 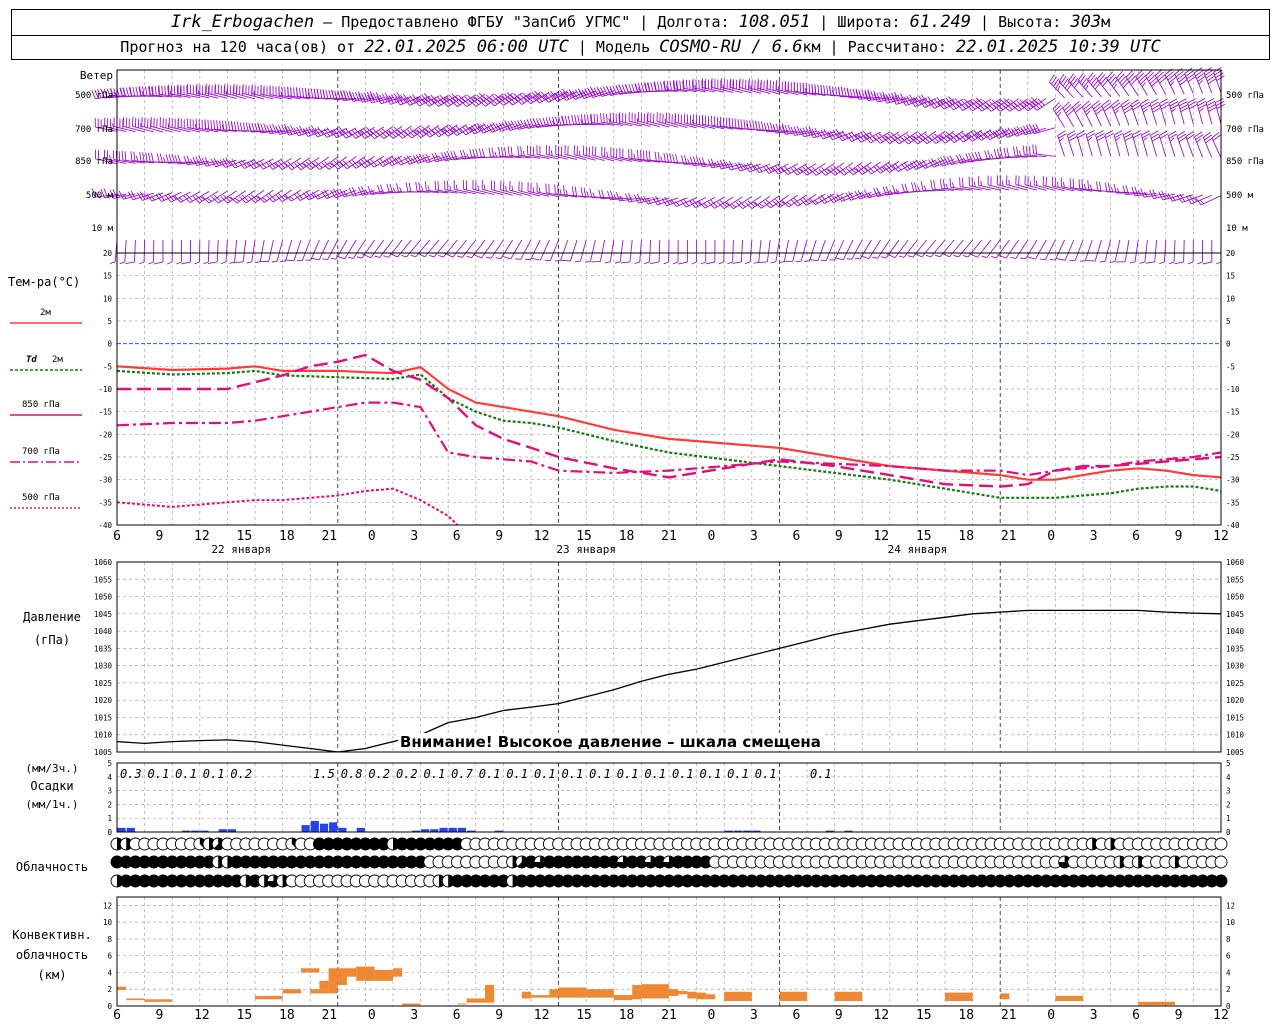 What do you see at coordinates (105, 525) in the screenshot?
I see `temp-ytick-left: -40` at bounding box center [105, 525].